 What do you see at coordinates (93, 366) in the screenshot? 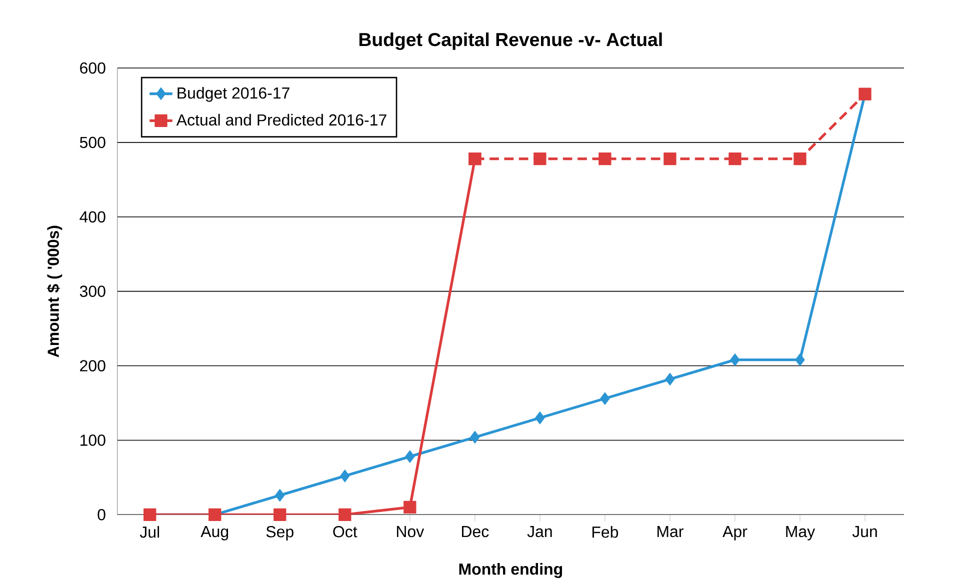
I see `y-tick-label: 200` at bounding box center [93, 366].